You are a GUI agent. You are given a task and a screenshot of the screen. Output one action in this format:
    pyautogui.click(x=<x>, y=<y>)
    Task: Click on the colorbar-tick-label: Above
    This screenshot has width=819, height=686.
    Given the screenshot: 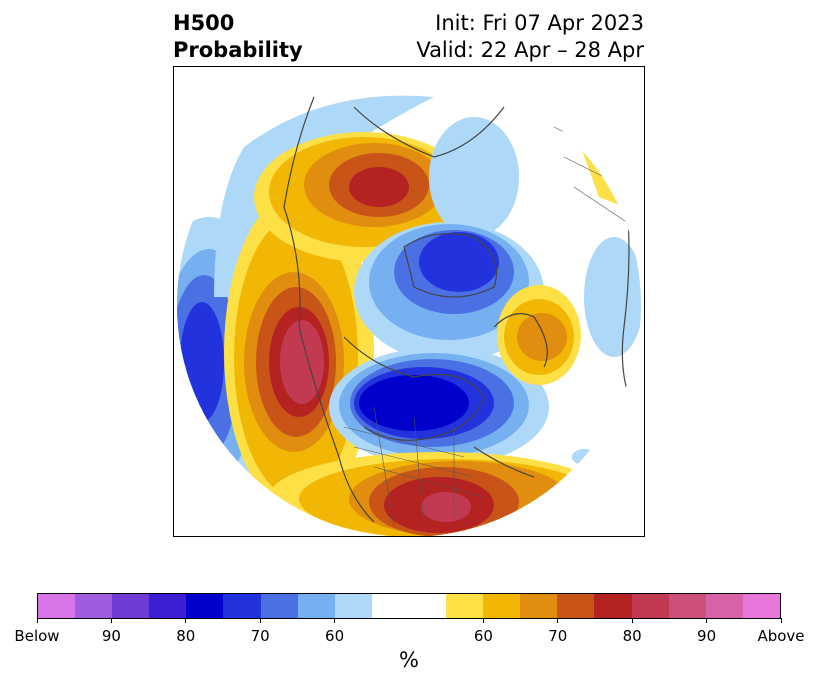 What is the action you would take?
    pyautogui.click(x=781, y=636)
    